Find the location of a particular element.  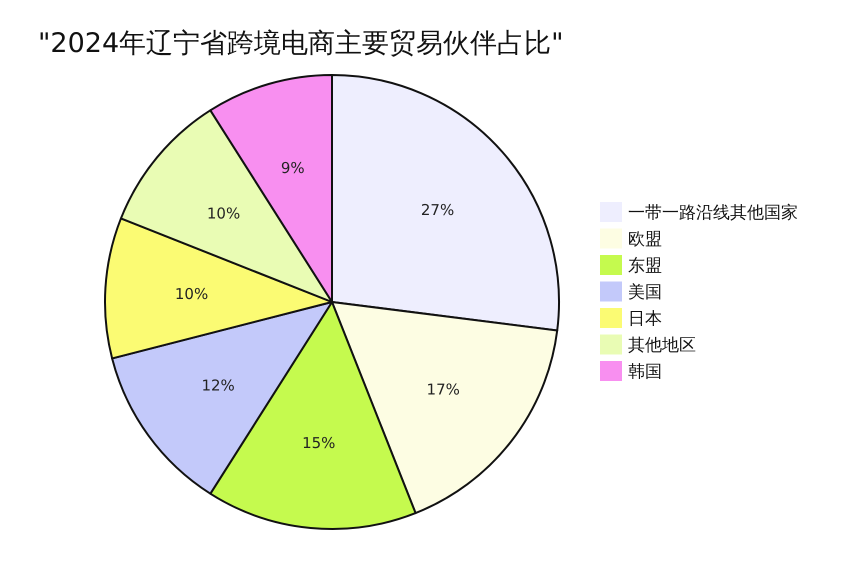

legend-label: 一带一路沿线其他国家 is located at coordinates (713, 213).